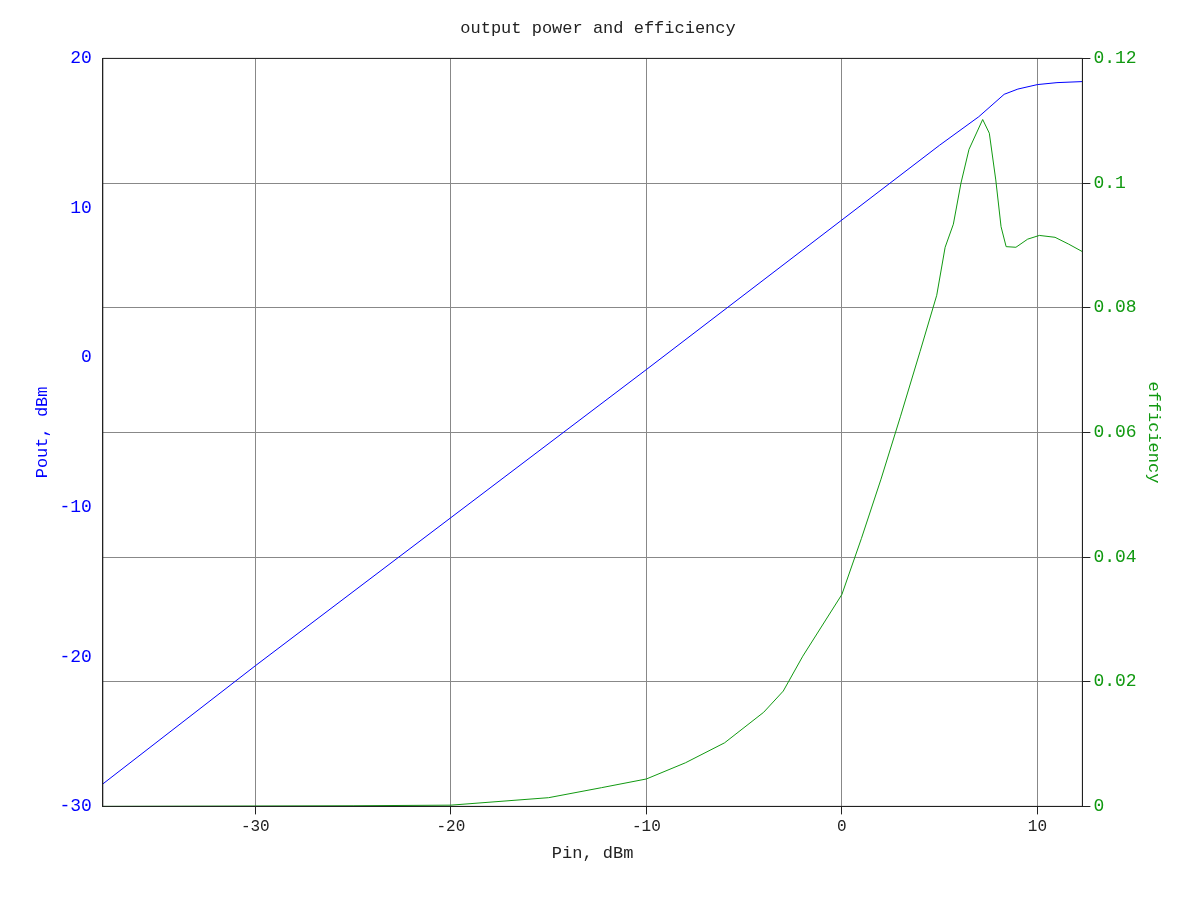 This screenshot has height=900, width=1200. Describe the element at coordinates (81, 58) in the screenshot. I see `y-tick-label: 20` at that location.